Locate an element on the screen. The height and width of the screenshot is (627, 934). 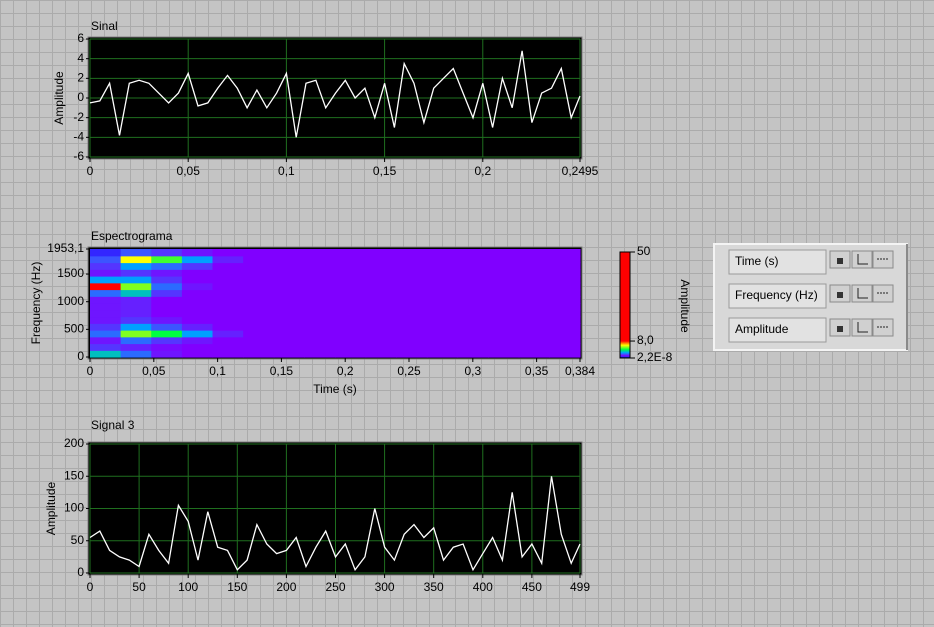
colorbar is located at coordinates (625, 305).